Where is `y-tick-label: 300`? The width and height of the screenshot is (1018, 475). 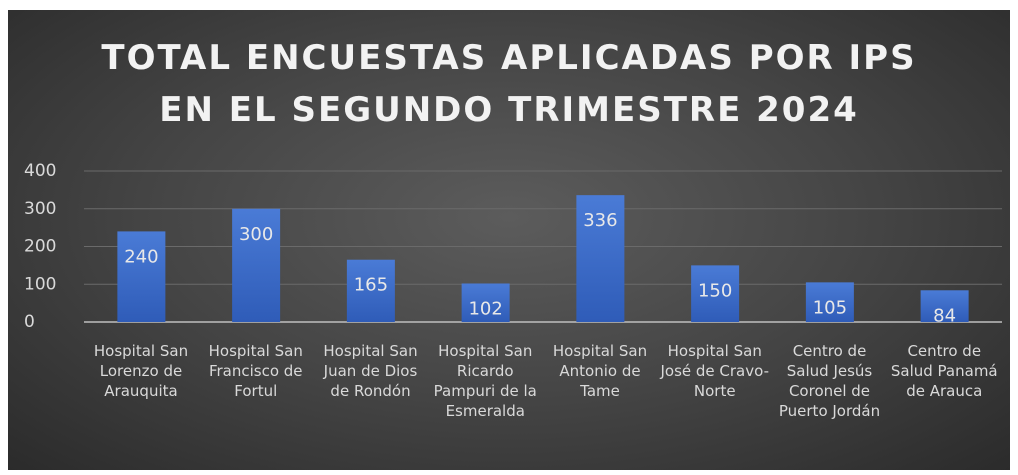 y-tick-label: 300 is located at coordinates (40, 209).